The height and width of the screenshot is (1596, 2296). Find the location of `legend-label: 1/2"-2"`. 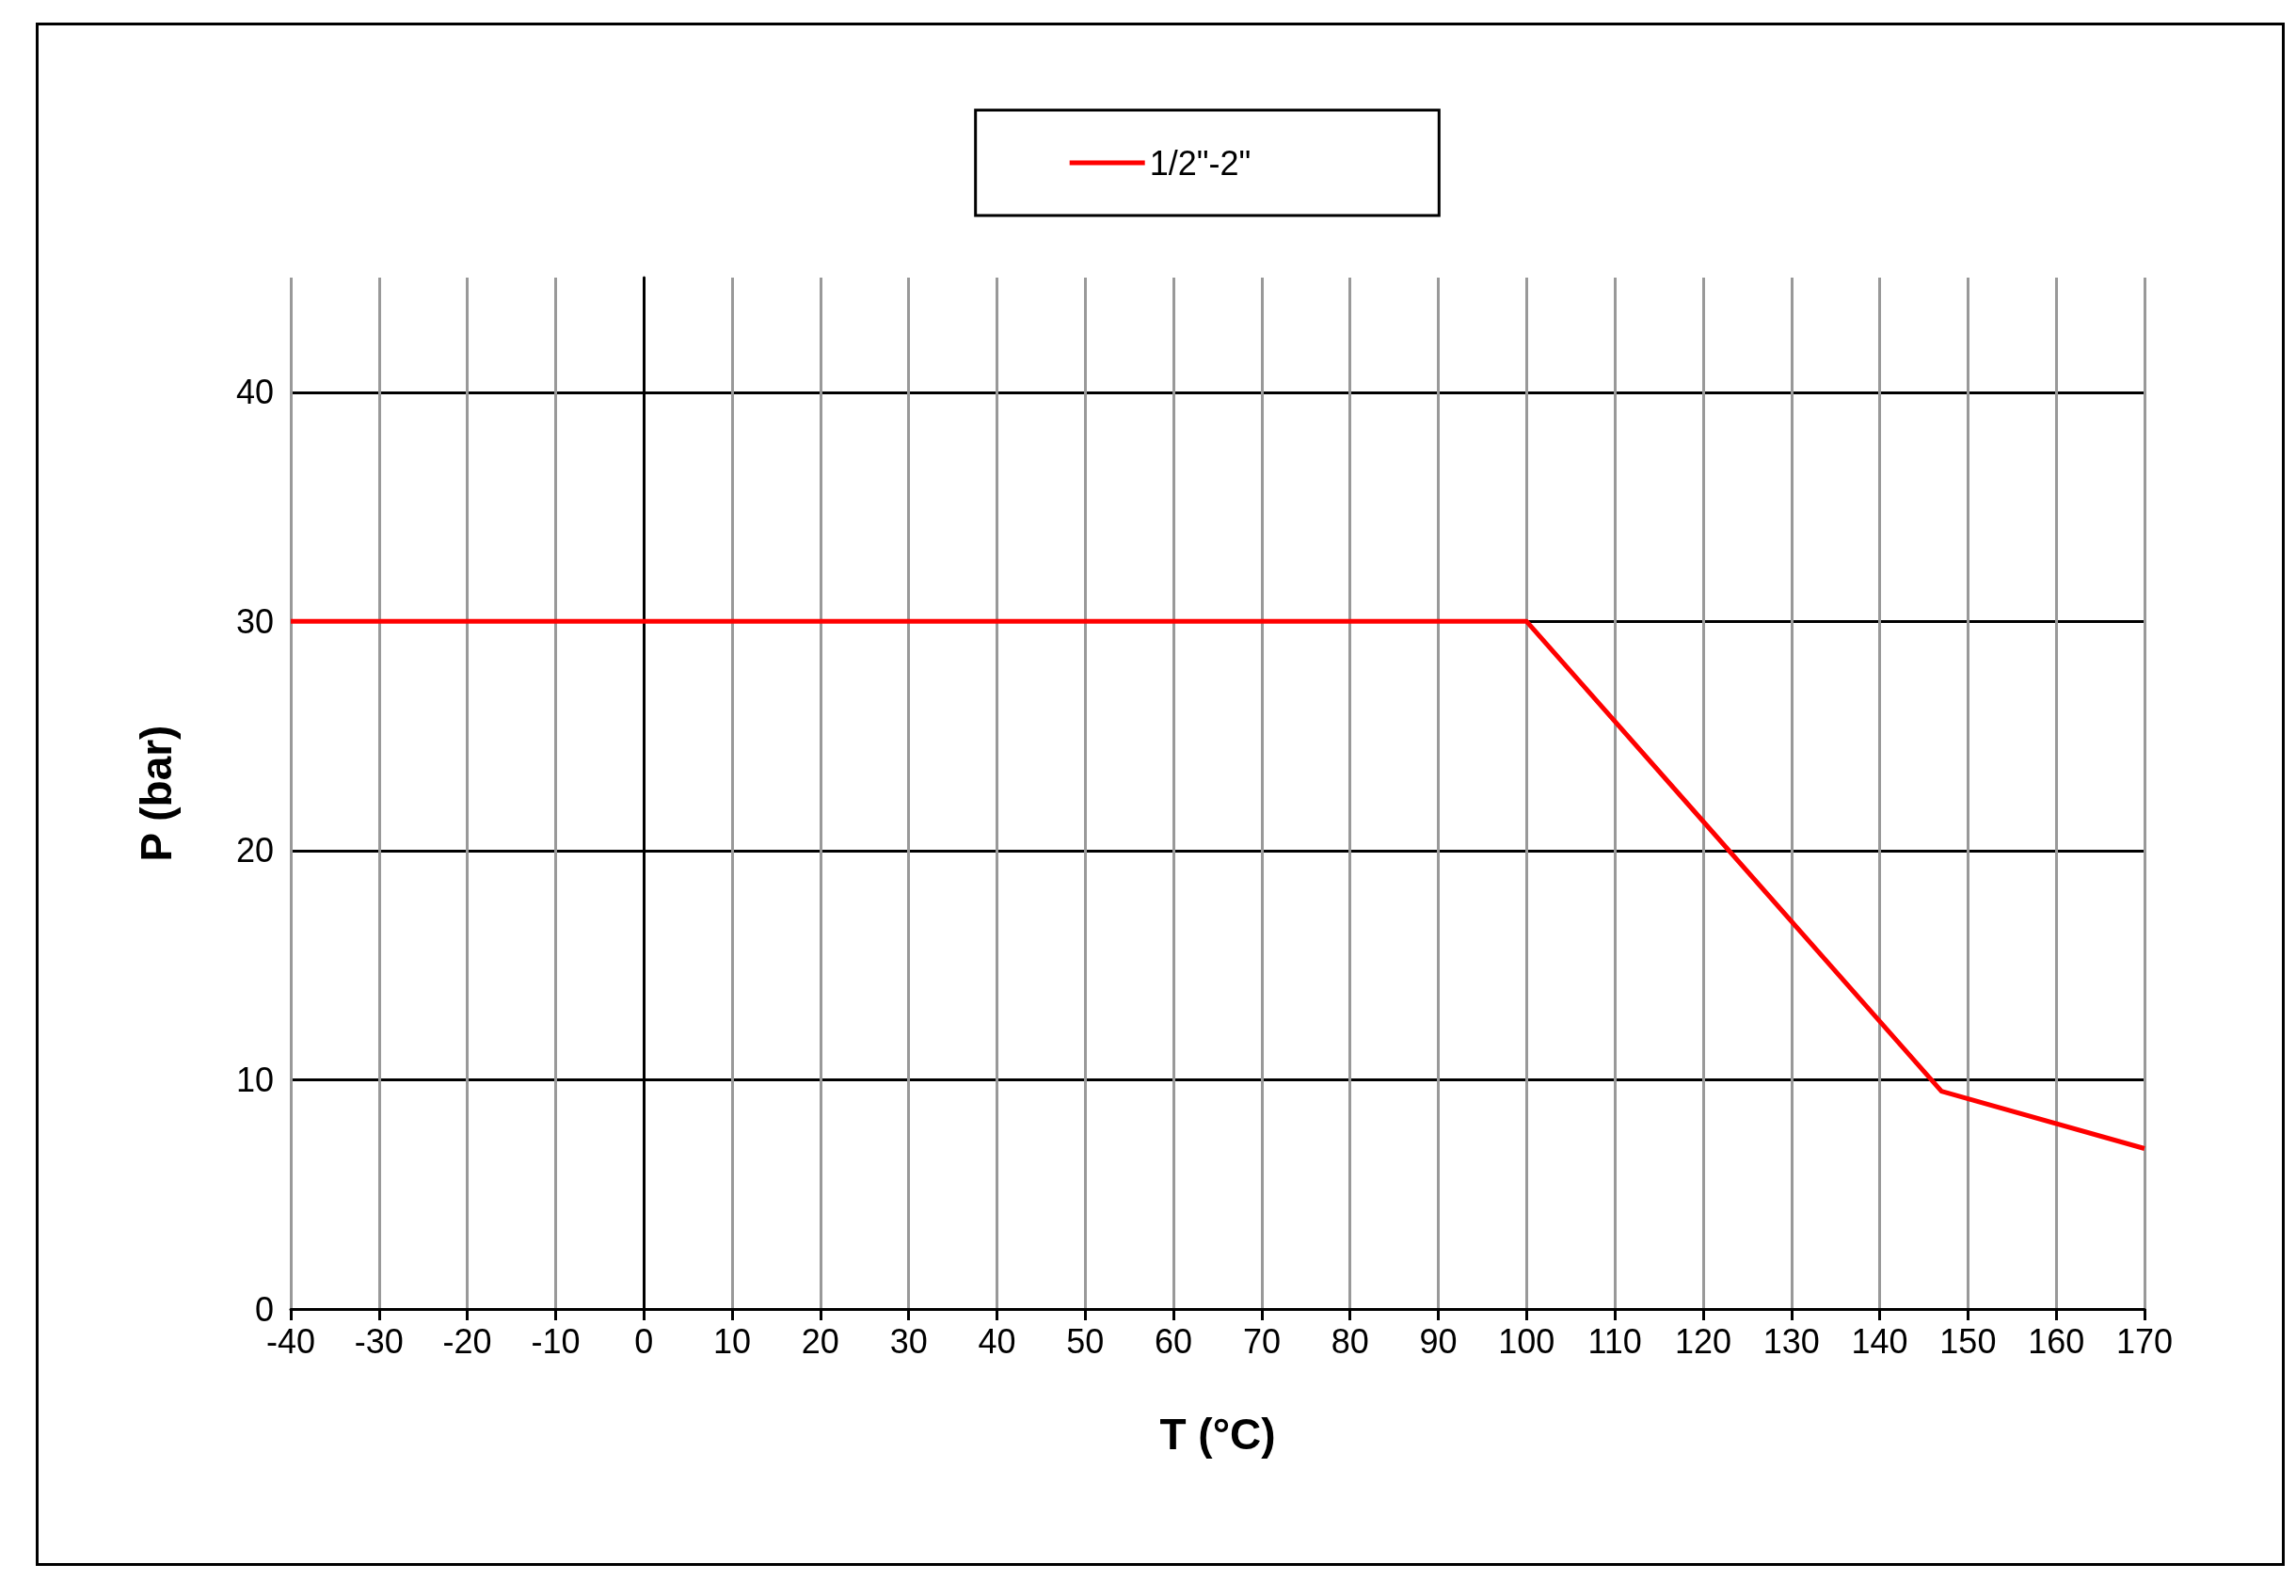

legend-label: 1/2"-2" is located at coordinates (1200, 163).